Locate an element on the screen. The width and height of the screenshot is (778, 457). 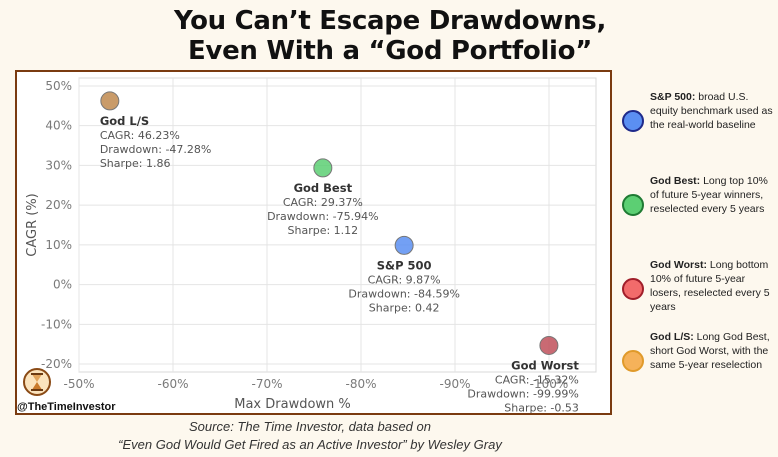
point-name-label: God Best is located at coordinates (323, 188).